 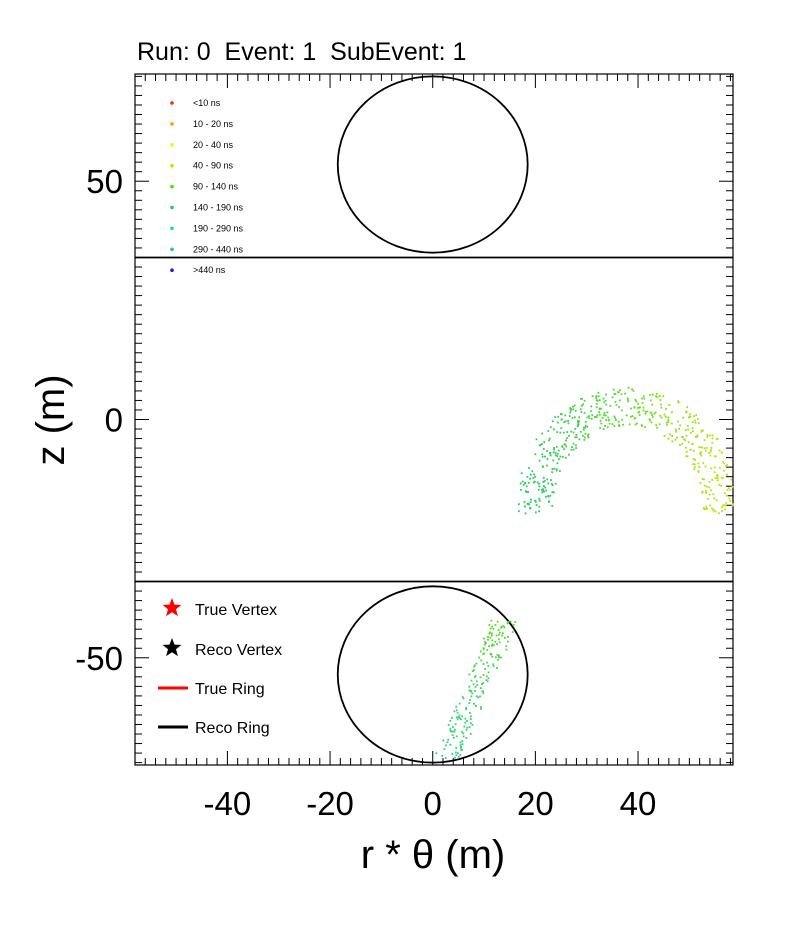 I want to click on top-cap-circle, so click(x=432, y=164).